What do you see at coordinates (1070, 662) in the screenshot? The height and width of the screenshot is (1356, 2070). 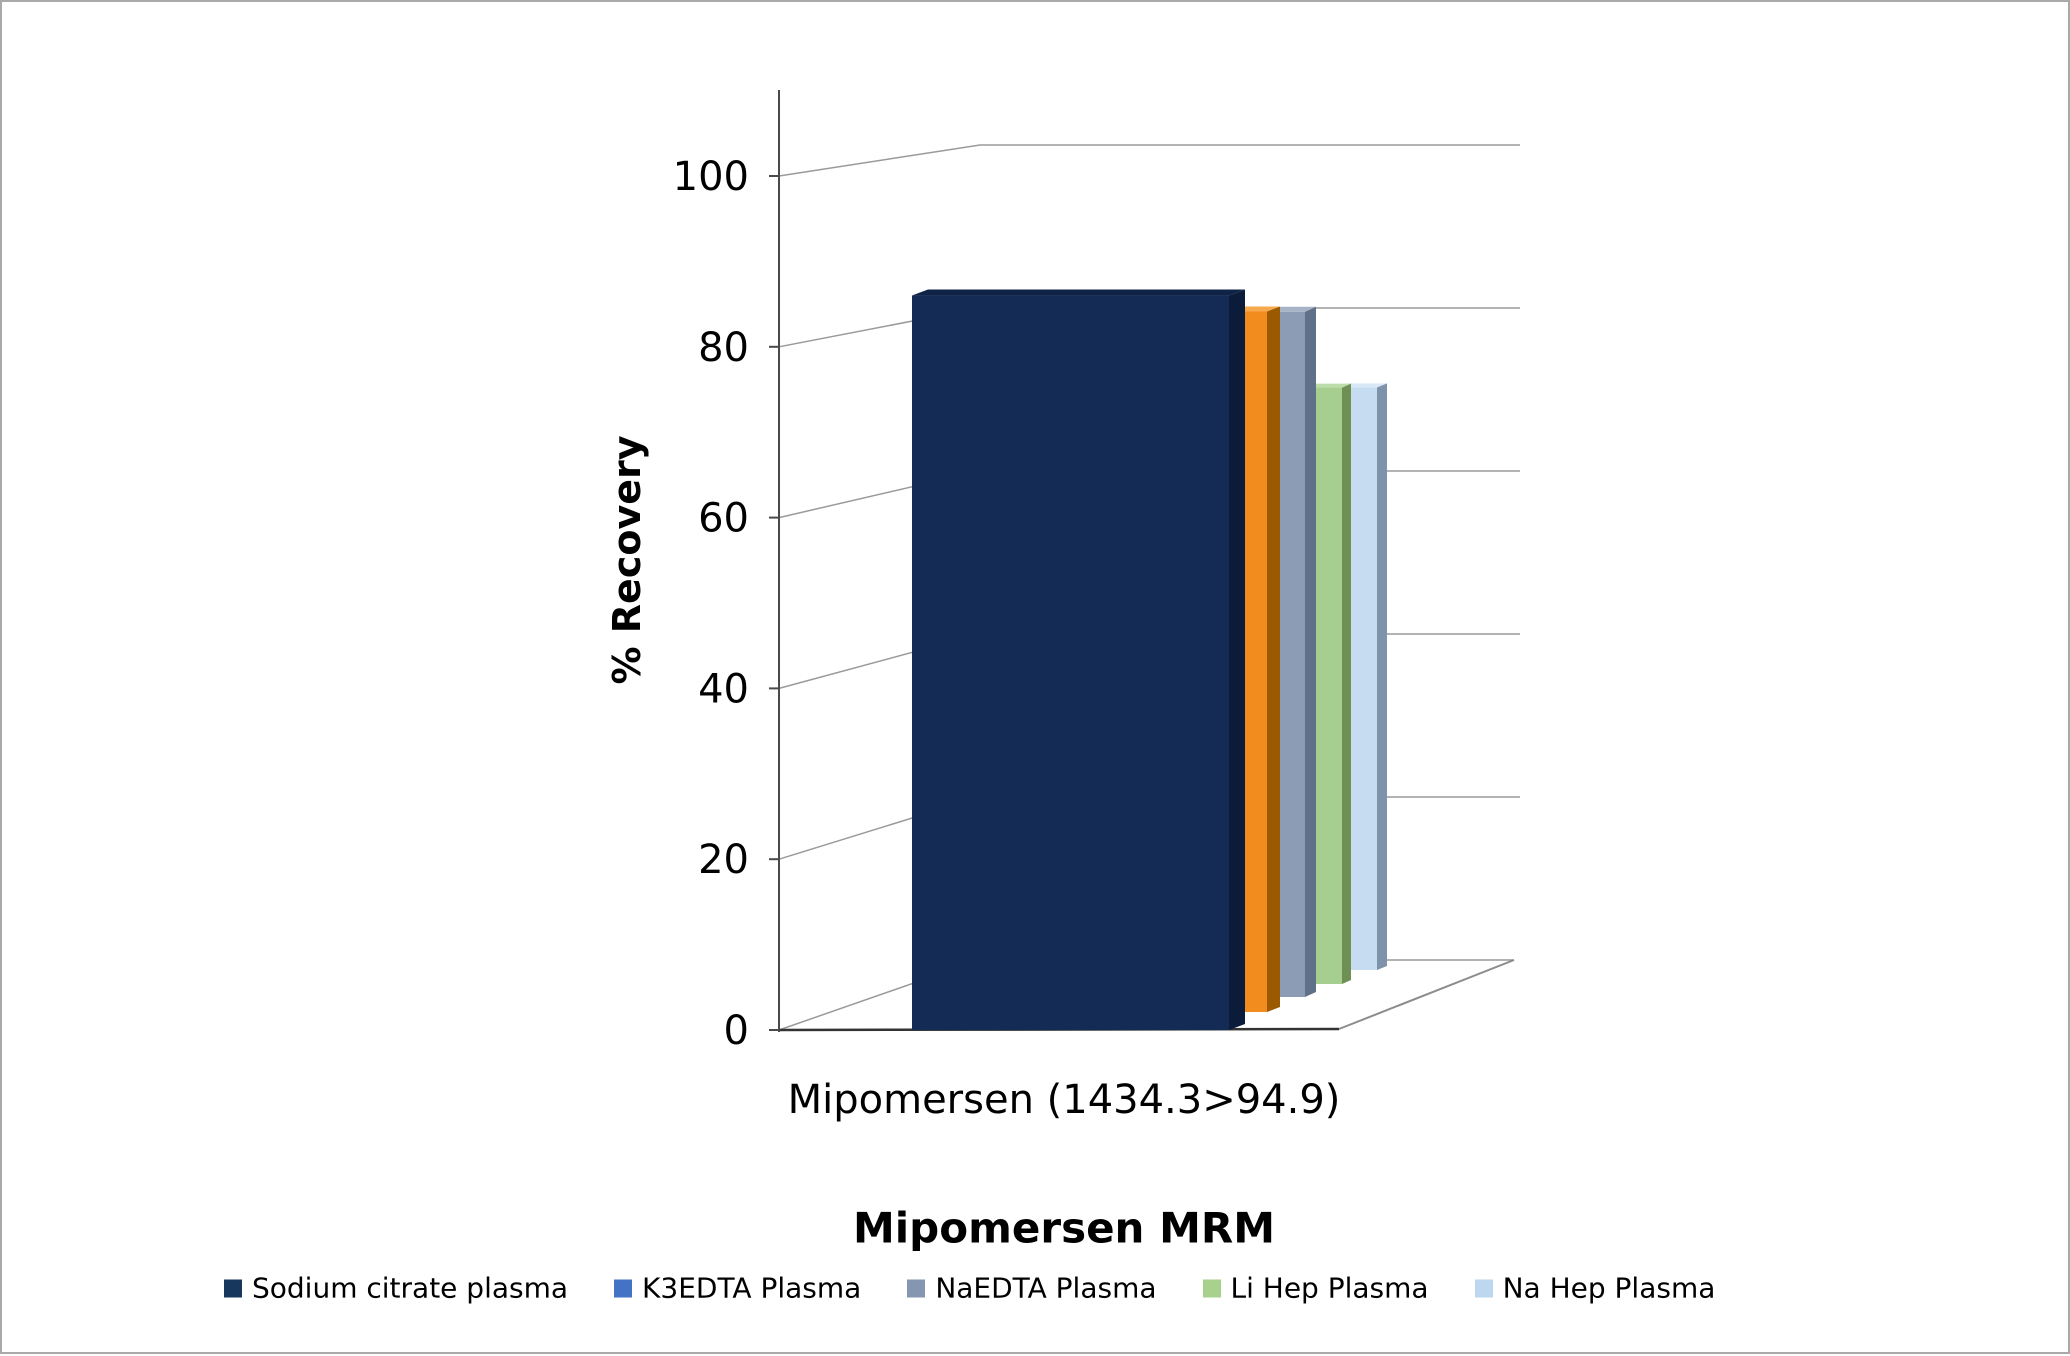 I see `bar-sodium-citrate-plasma` at bounding box center [1070, 662].